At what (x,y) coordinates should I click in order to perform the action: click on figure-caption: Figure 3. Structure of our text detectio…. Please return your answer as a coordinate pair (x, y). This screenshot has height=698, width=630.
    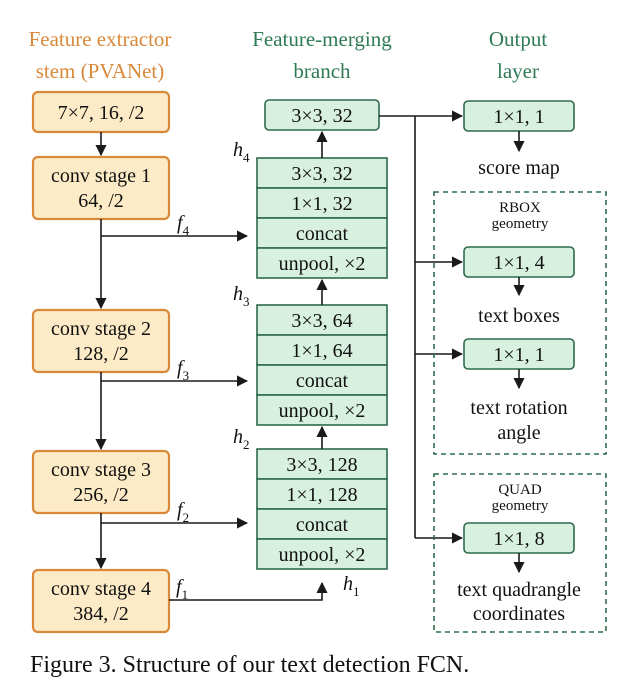
    Looking at the image, I should click on (249, 665).